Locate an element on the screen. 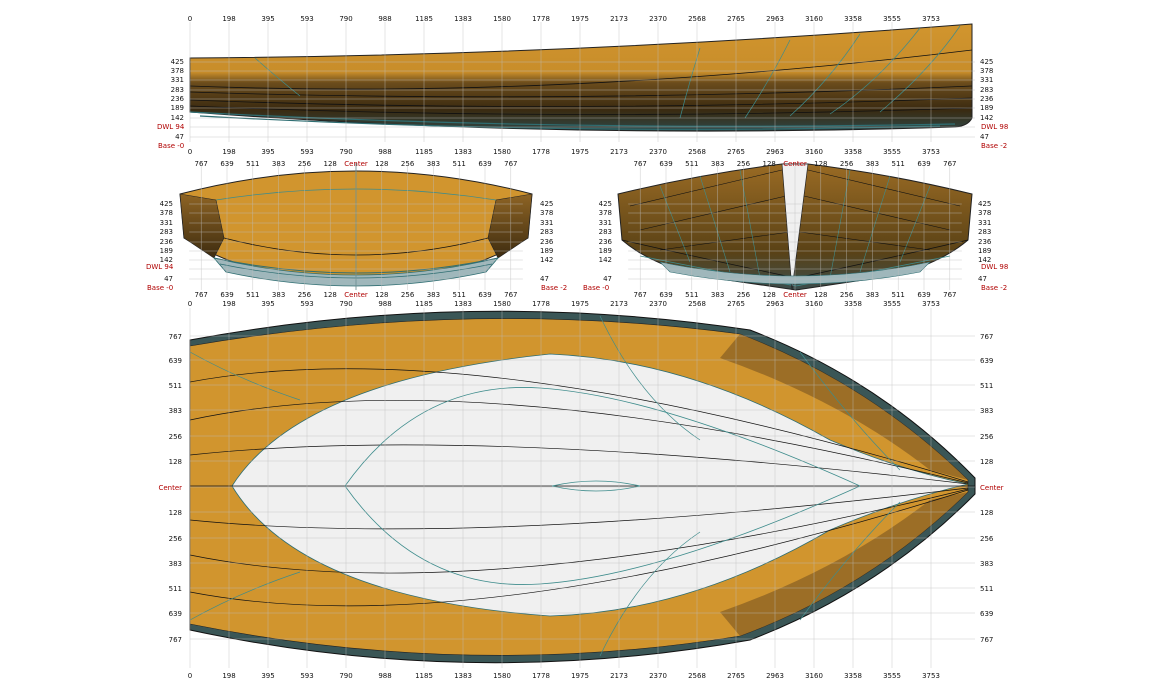  fwd-height-left: 425 is located at coordinates (605, 204).